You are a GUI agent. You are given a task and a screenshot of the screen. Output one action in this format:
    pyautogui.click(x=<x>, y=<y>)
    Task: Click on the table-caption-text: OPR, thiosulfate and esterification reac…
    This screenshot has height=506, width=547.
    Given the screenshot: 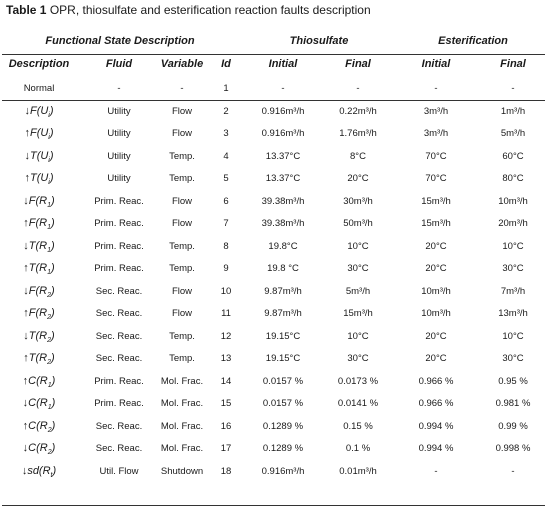 What is the action you would take?
    pyautogui.click(x=210, y=10)
    